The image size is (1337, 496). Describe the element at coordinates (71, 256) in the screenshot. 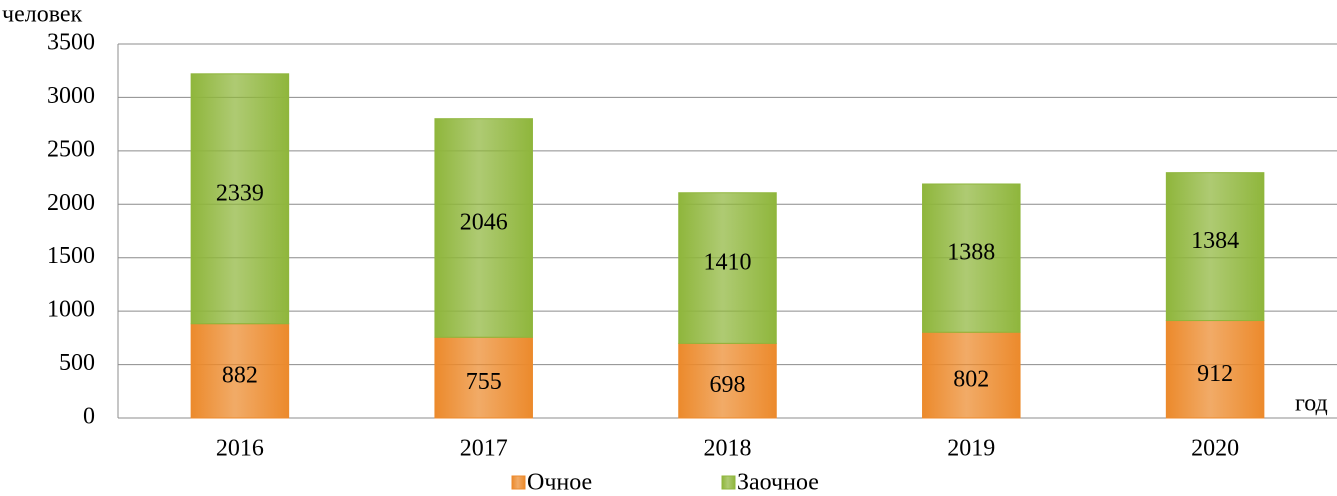

I see `y-tick-label: 1500` at that location.